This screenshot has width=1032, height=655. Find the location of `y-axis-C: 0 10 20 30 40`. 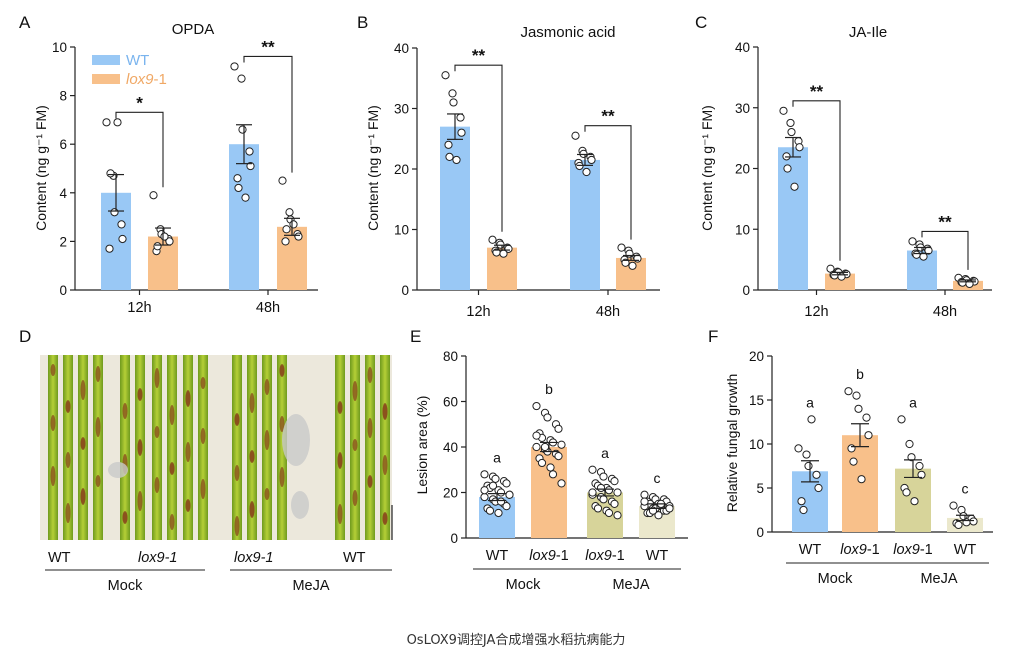

y-axis-C: 0 10 20 30 40 is located at coordinates (863, 169).